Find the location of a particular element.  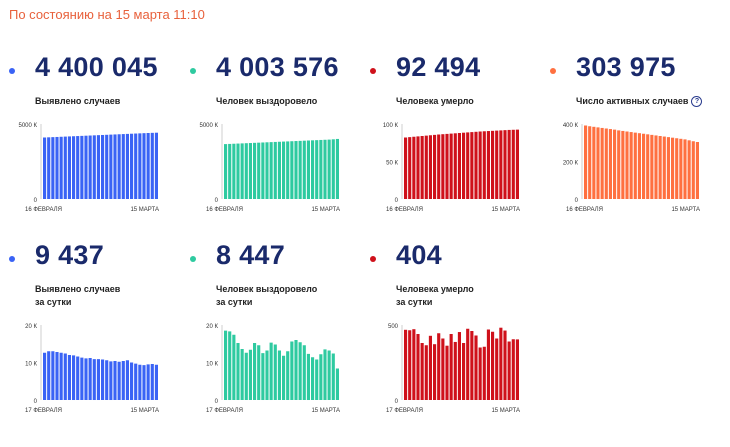

y-tick-label: 100 К is located at coordinates (391, 126).